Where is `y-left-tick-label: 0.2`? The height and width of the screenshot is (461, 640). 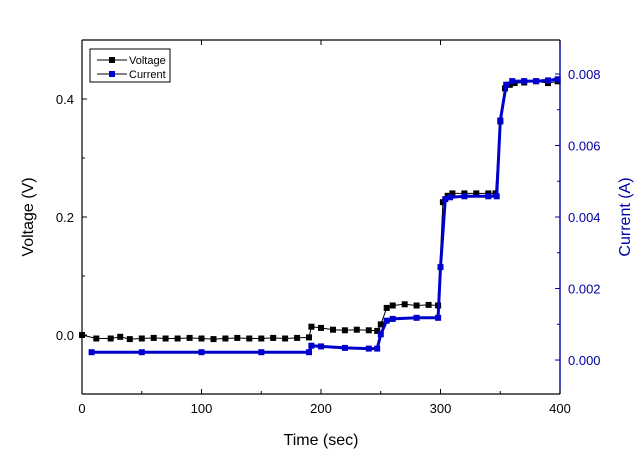
y-left-tick-label: 0.2 is located at coordinates (65, 217).